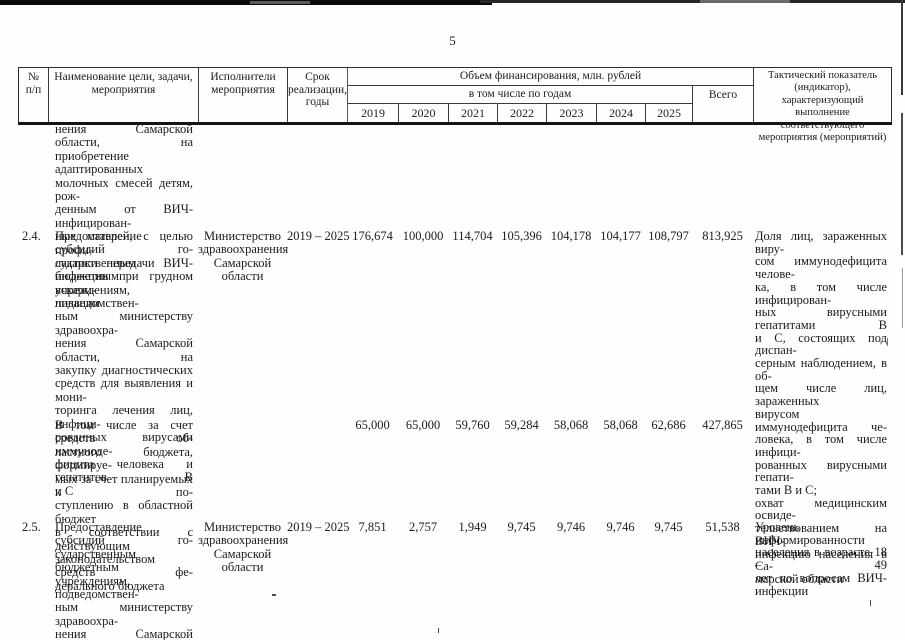 This screenshot has height=640, width=905. I want to click on cell-value-2019: 7,851, so click(372, 527).